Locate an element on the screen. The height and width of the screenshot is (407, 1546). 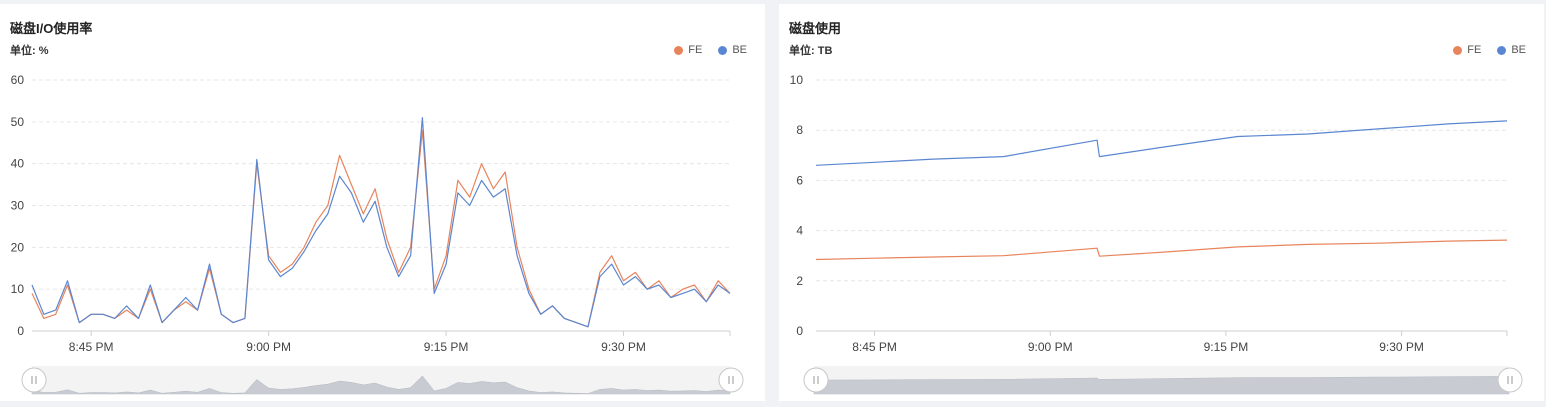
series-line-fe is located at coordinates (1161, 250).